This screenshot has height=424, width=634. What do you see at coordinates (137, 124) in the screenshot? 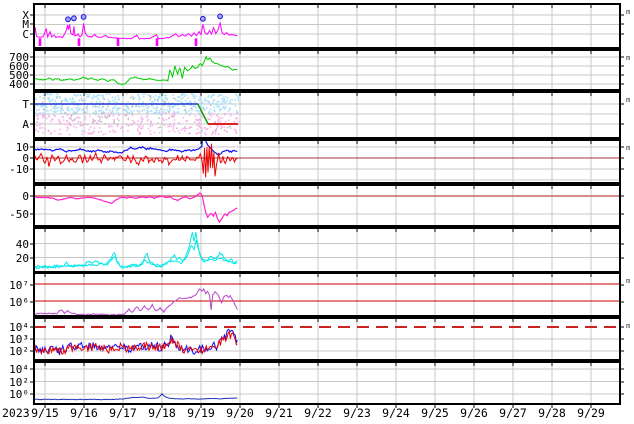
I see `sector-away-scatter` at bounding box center [137, 124].